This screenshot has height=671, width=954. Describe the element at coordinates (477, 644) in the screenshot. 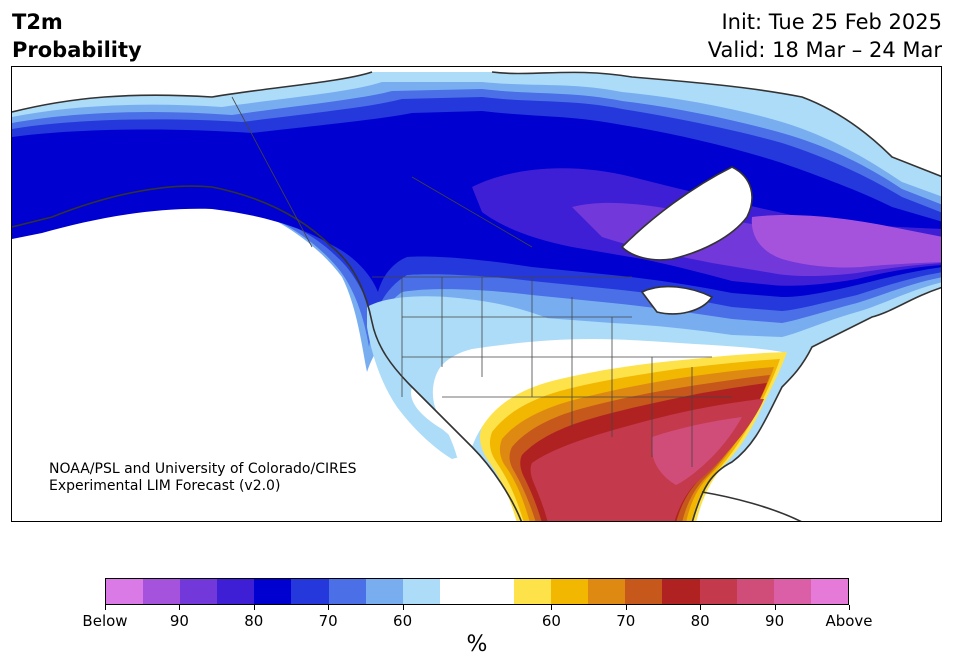

I see `colorbar-units: %` at that location.